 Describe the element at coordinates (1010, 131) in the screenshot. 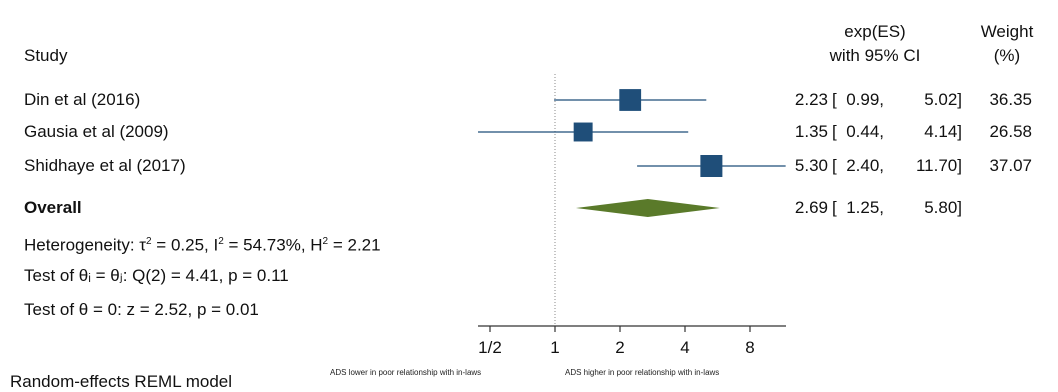

I see `weight-value: 26.58` at that location.